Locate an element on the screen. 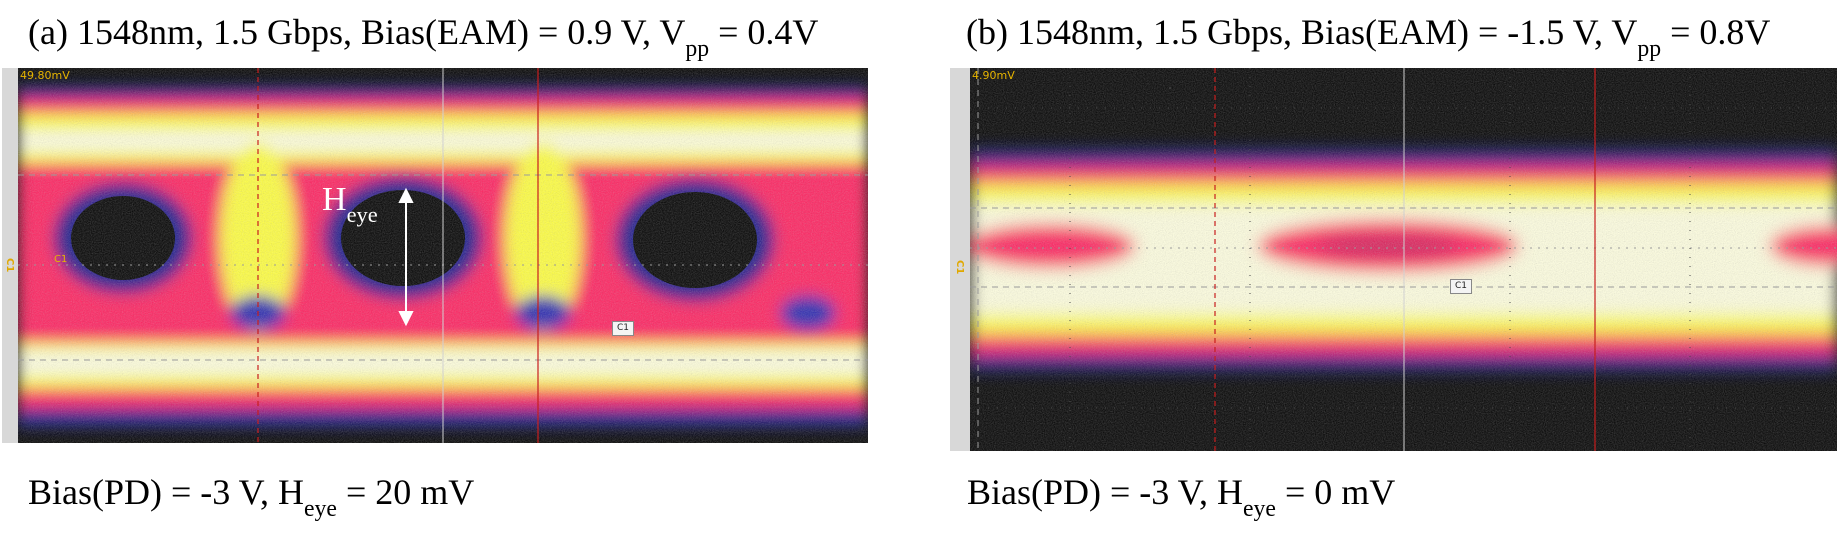 This screenshot has width=1837, height=541. panel-b-title-sub: pp is located at coordinates (1649, 49).